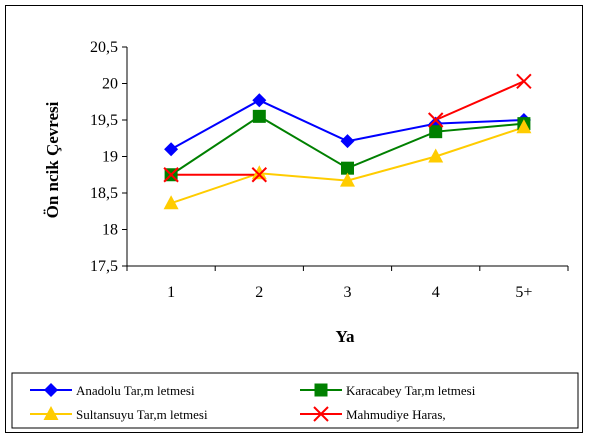 The image size is (590, 439). I want to click on x-axis-title: Ya, so click(345, 336).